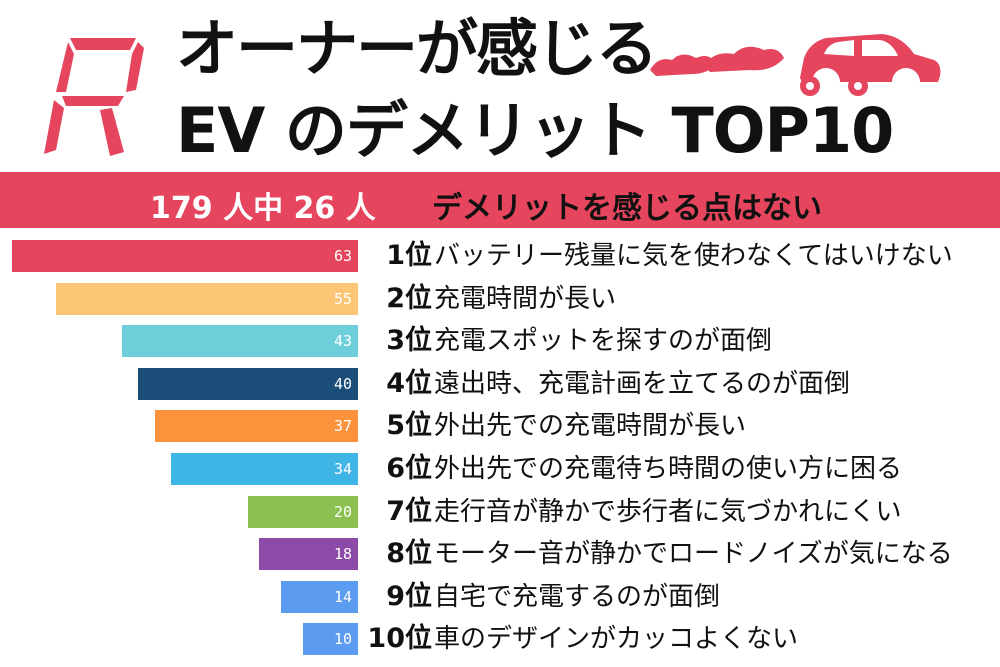  I want to click on category-label-8: モーター音が静かでロードノイズが気になる, so click(693, 554).